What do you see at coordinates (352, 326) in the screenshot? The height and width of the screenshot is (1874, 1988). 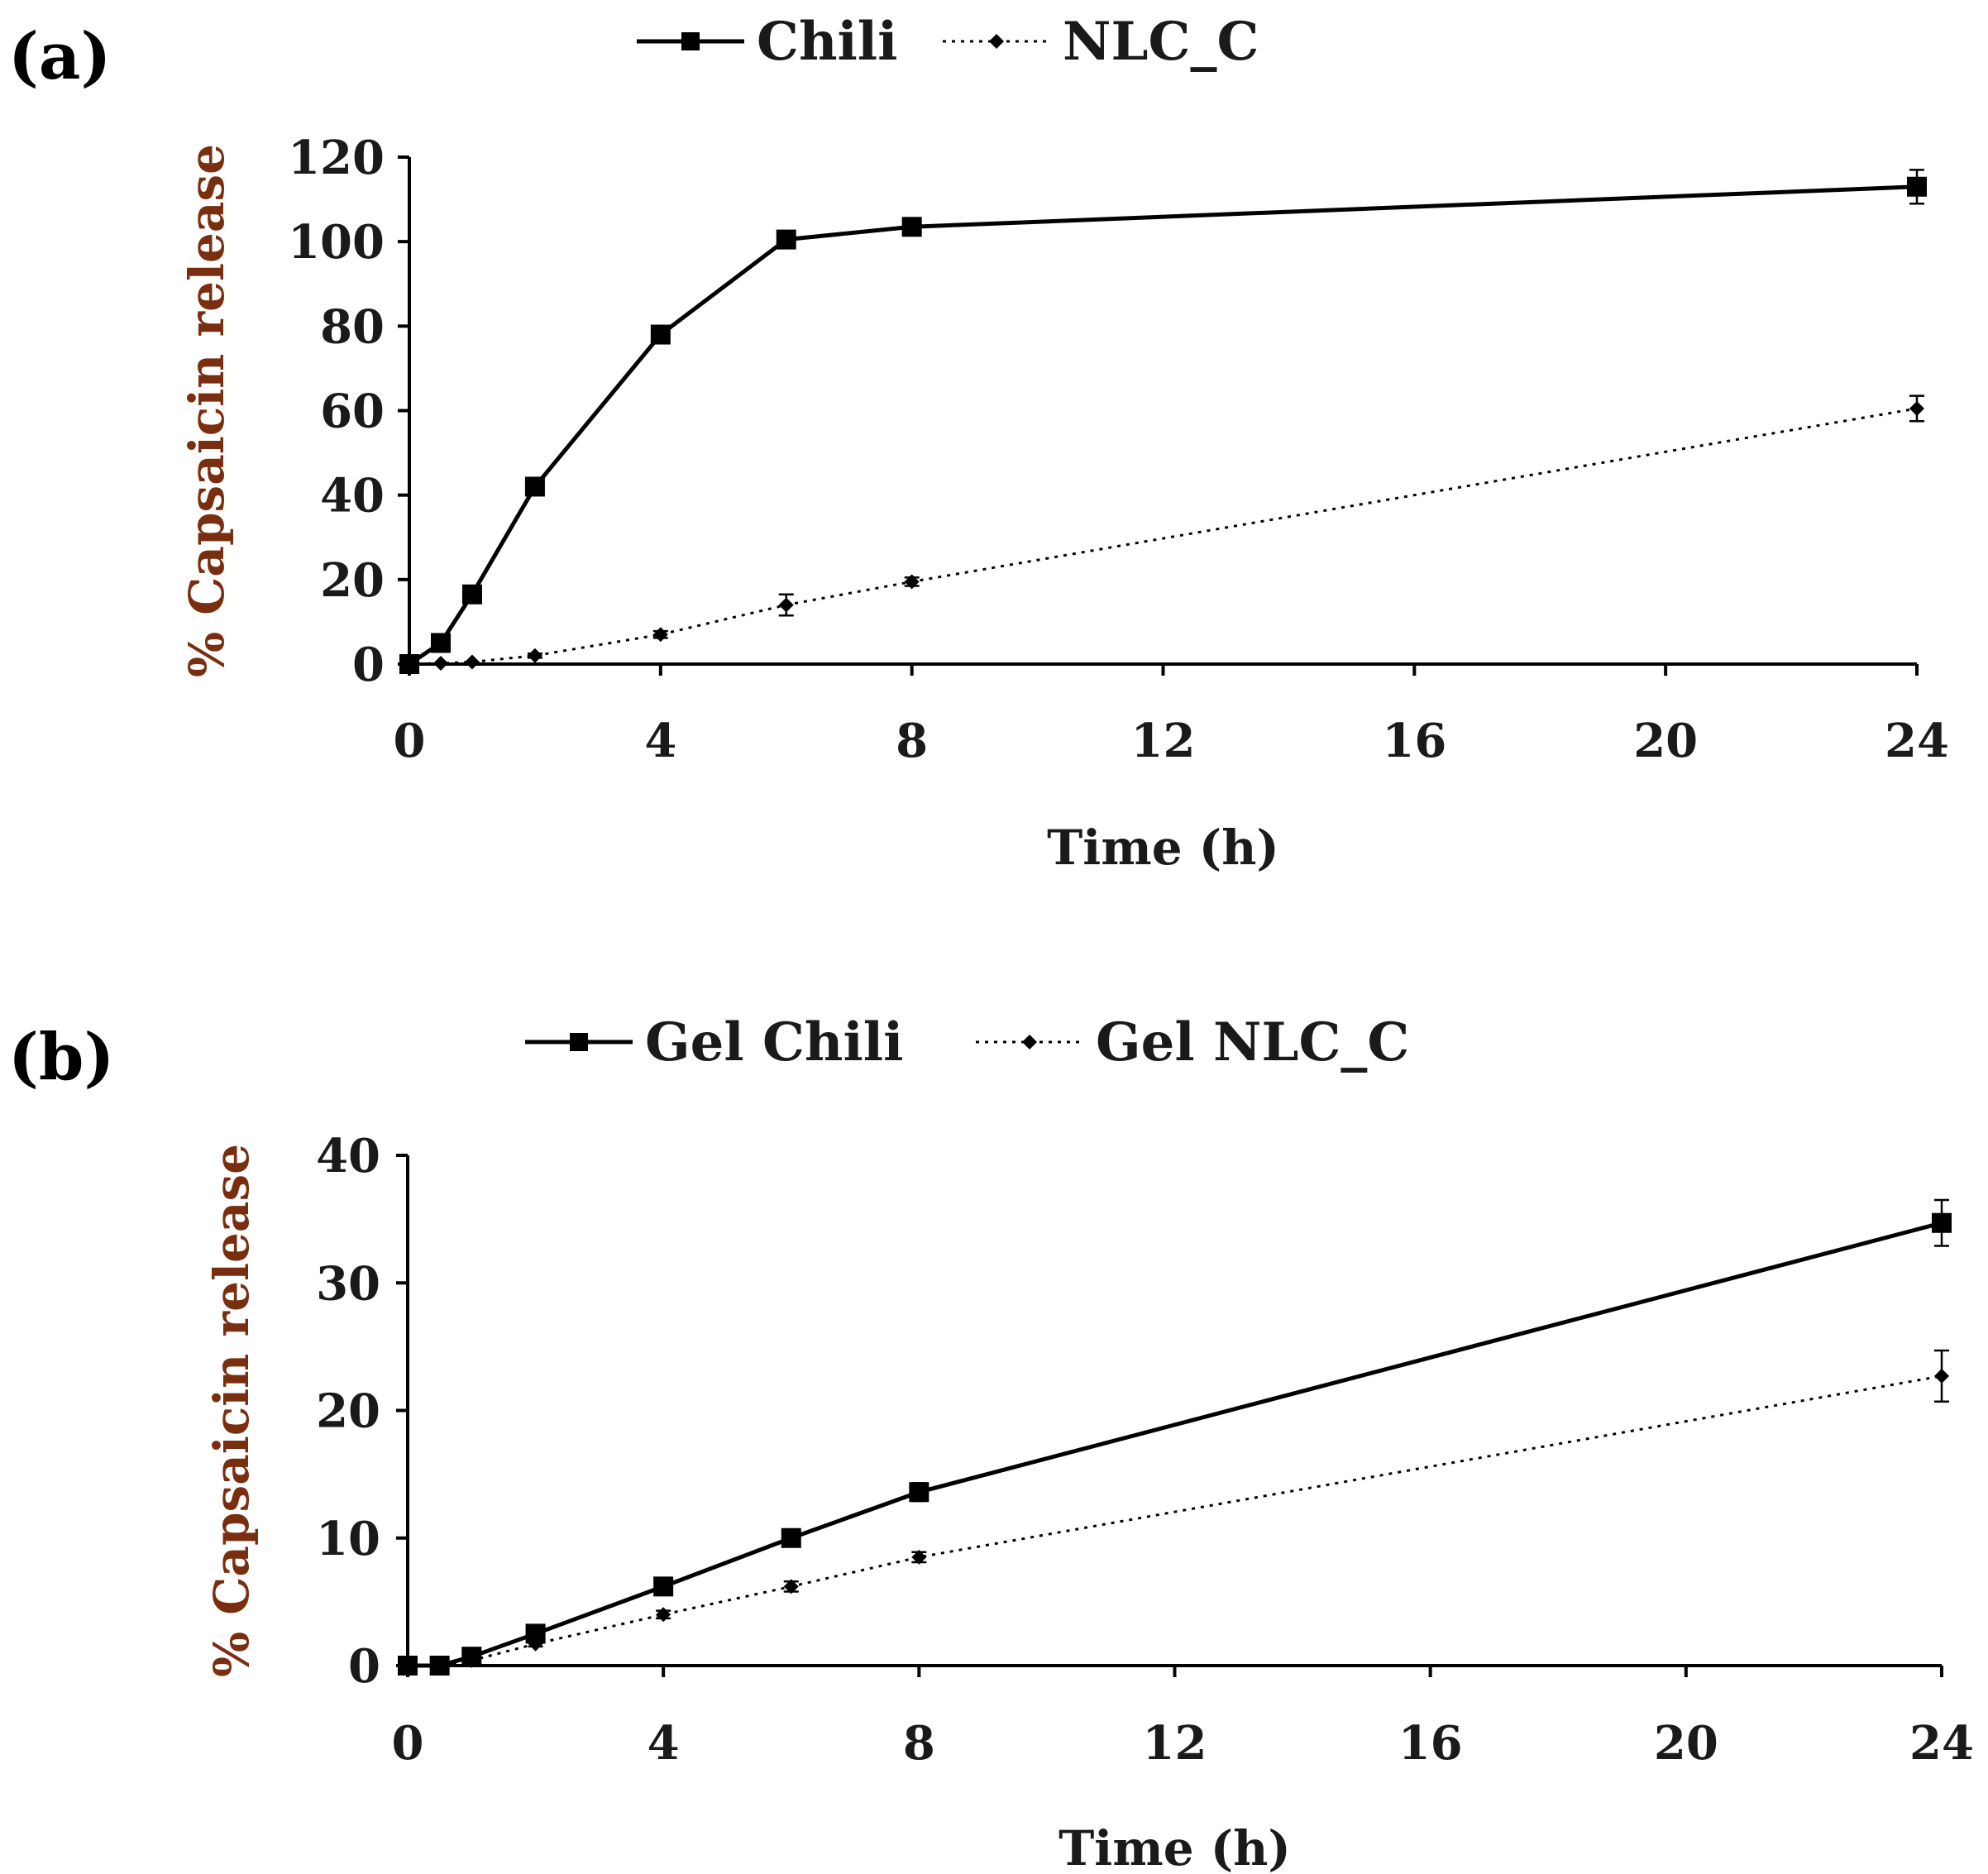 I see `y-tick-label: 80` at bounding box center [352, 326].